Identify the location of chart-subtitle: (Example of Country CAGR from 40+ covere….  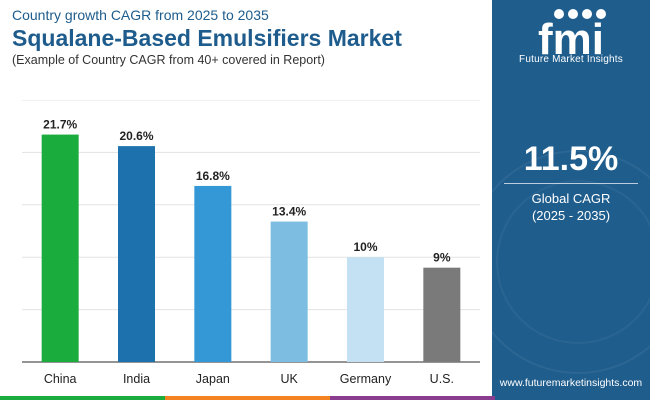
(168, 60).